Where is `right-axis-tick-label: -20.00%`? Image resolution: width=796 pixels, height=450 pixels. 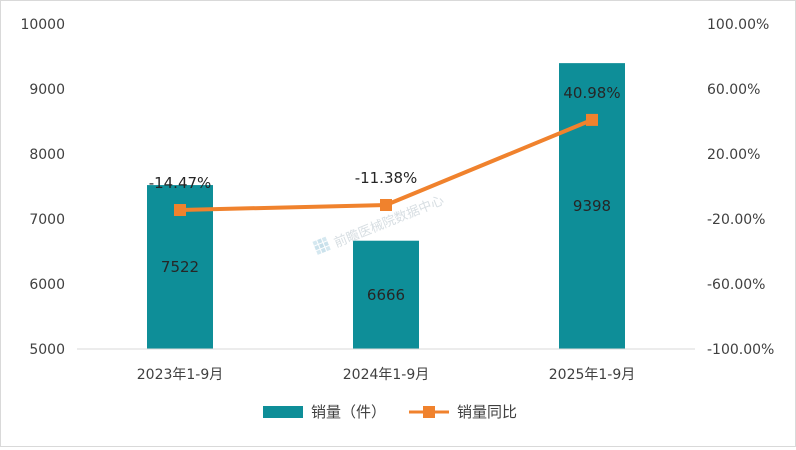
right-axis-tick-label: -20.00% is located at coordinates (736, 220).